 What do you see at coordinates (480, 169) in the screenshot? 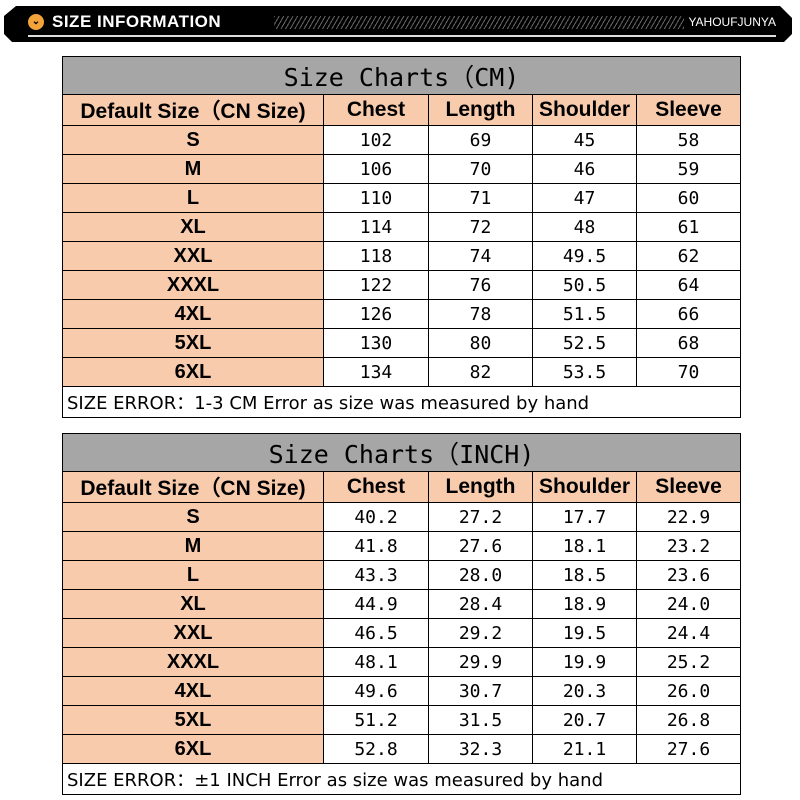
I see `cell-value: 70` at bounding box center [480, 169].